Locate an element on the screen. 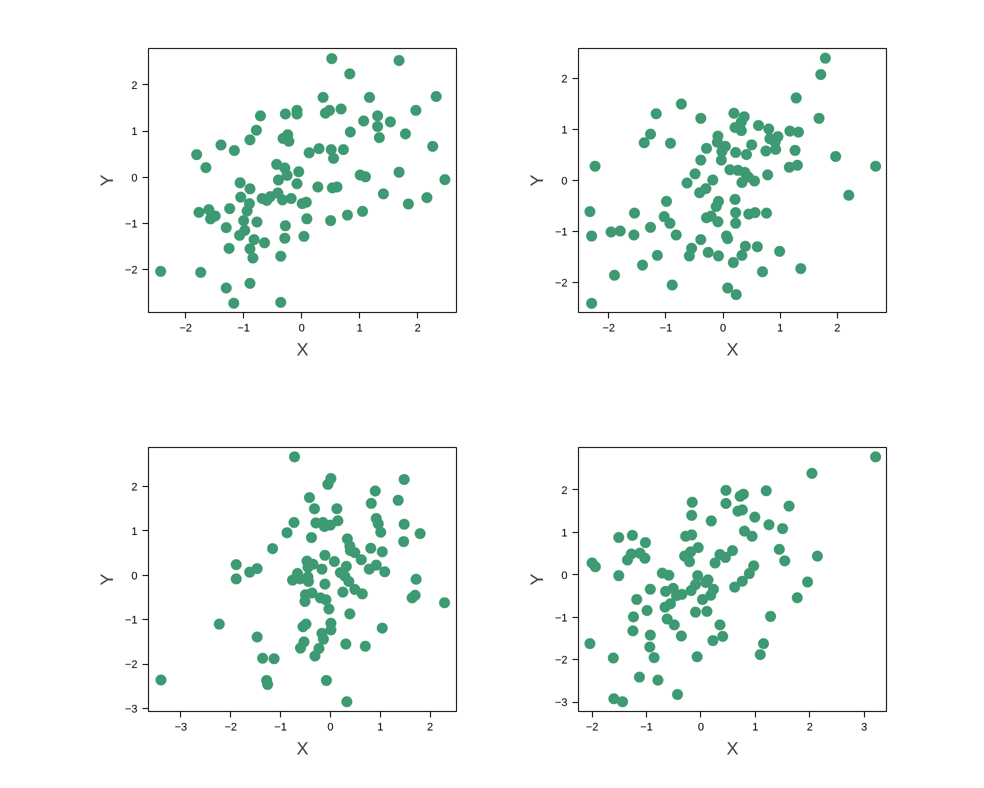 This screenshot has width=984, height=788. x-tick-label: 3 is located at coordinates (864, 728).